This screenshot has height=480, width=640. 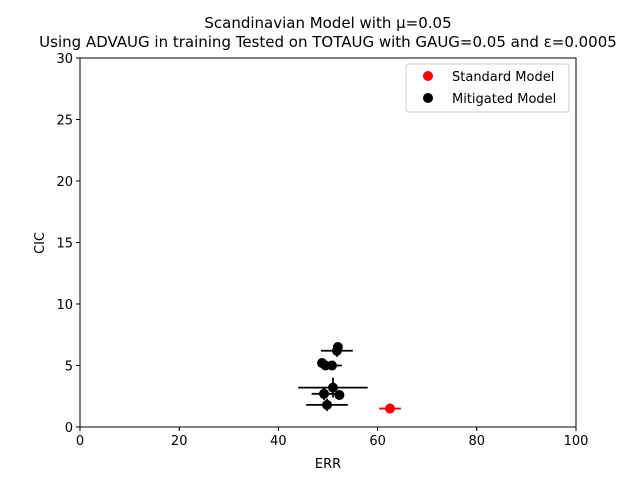 What do you see at coordinates (333, 377) in the screenshot?
I see `series-mitigated-model` at bounding box center [333, 377].